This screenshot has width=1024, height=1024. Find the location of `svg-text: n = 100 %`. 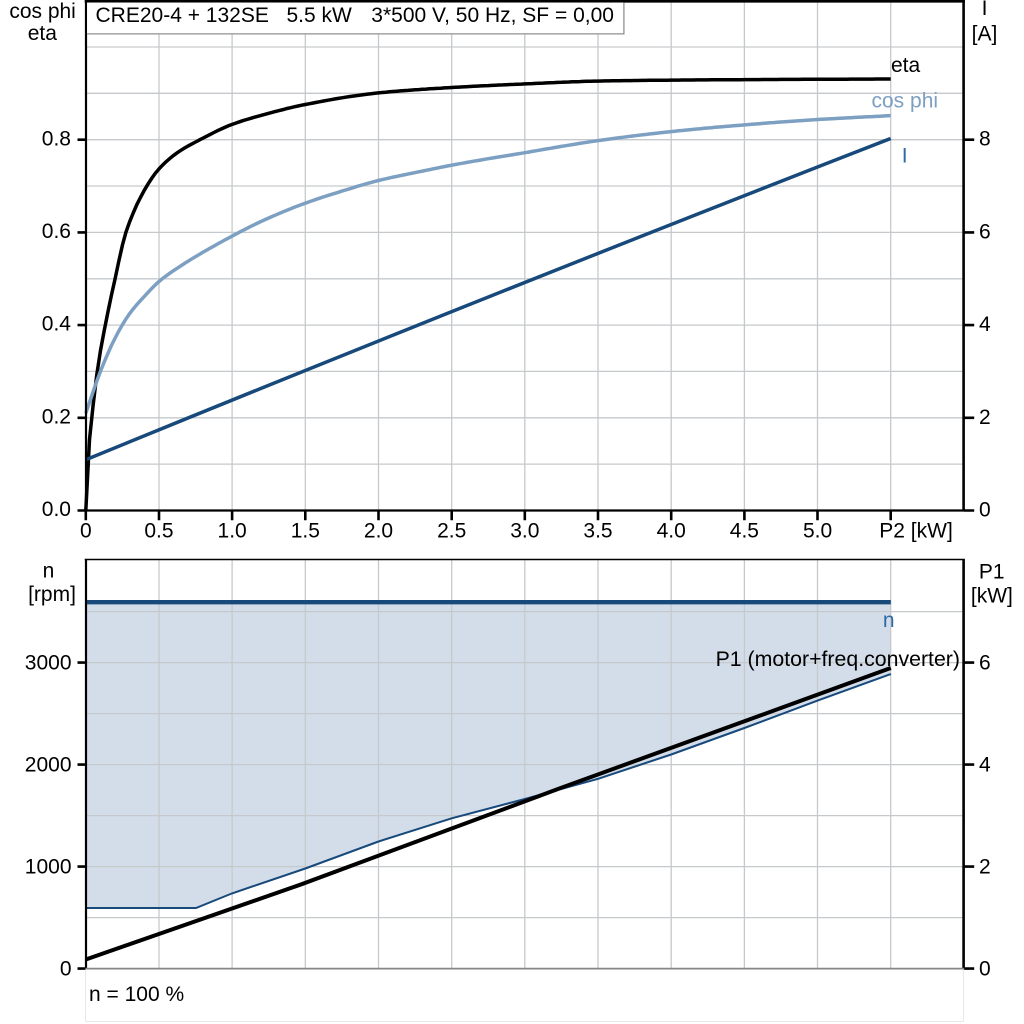

svg-text: n = 100 % is located at coordinates (136, 994).